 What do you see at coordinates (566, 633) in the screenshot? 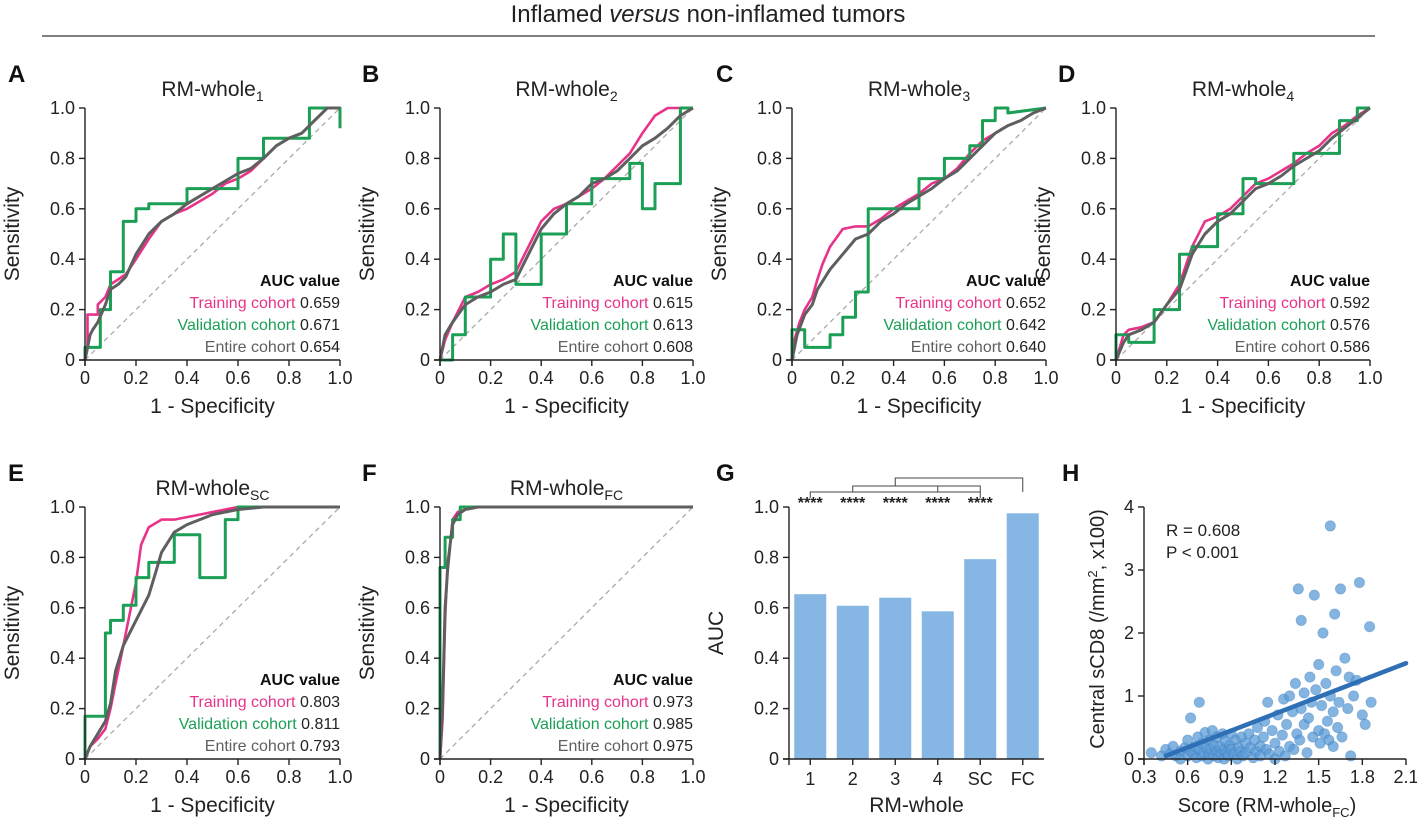
I see `diagonal-reference` at bounding box center [566, 633].